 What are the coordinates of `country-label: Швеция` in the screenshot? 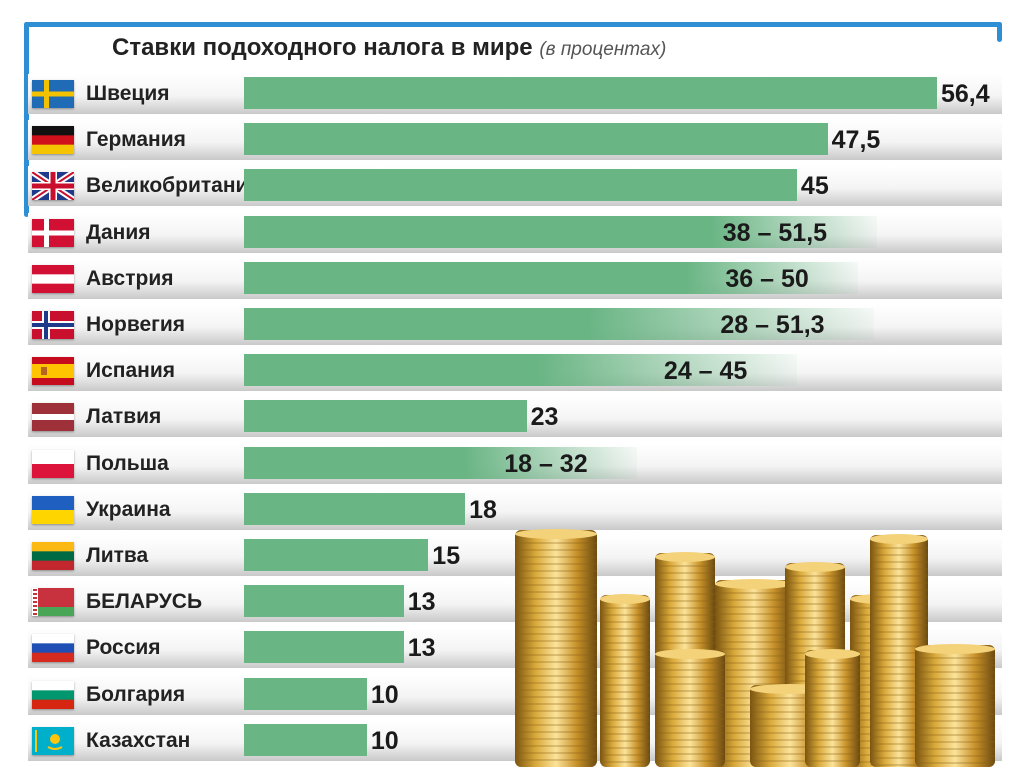 It's located at (128, 93).